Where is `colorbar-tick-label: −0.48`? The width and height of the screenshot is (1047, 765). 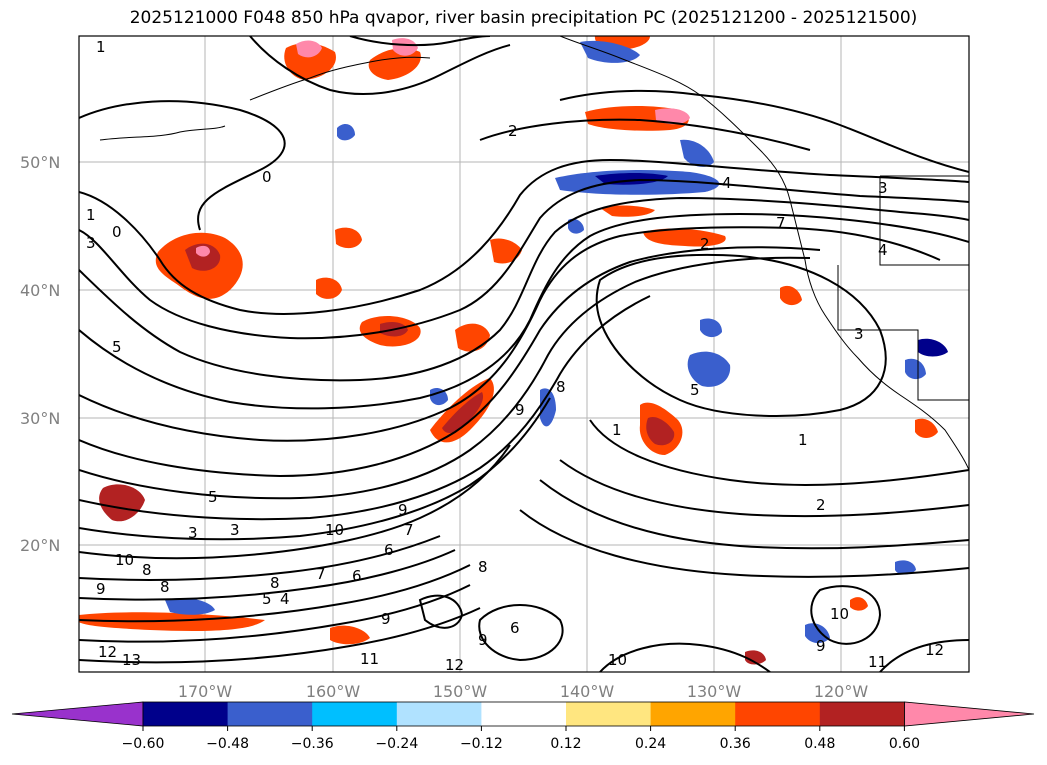 colorbar-tick-label: −0.48 is located at coordinates (227, 744).